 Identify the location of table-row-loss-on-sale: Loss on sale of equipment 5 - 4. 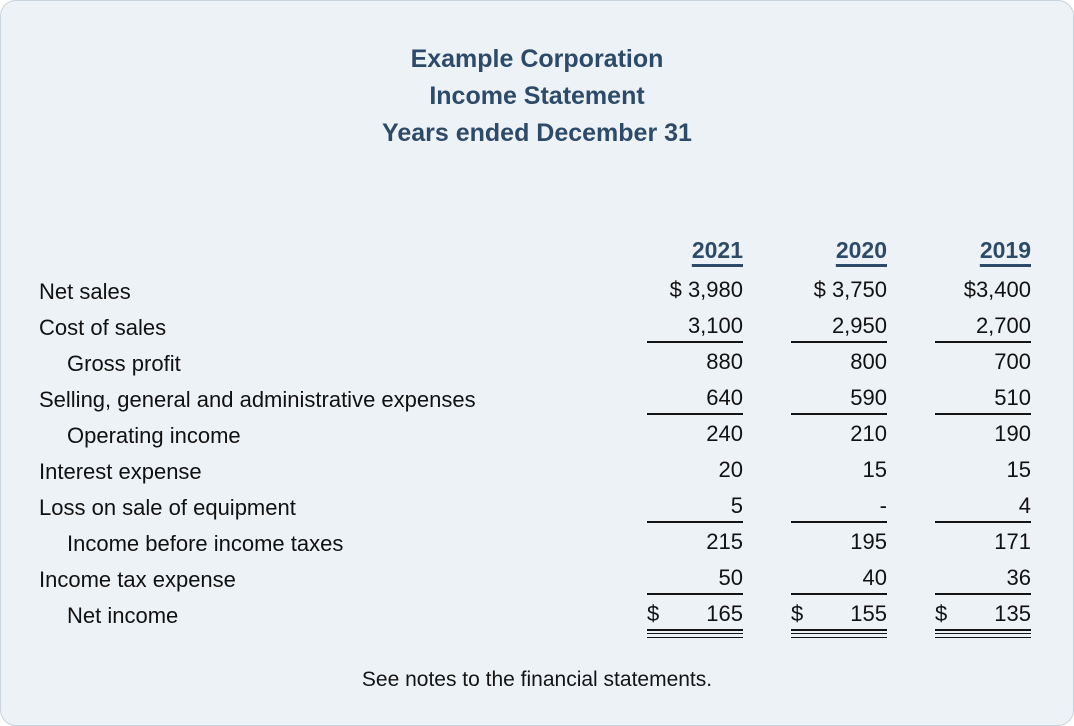
(535, 508).